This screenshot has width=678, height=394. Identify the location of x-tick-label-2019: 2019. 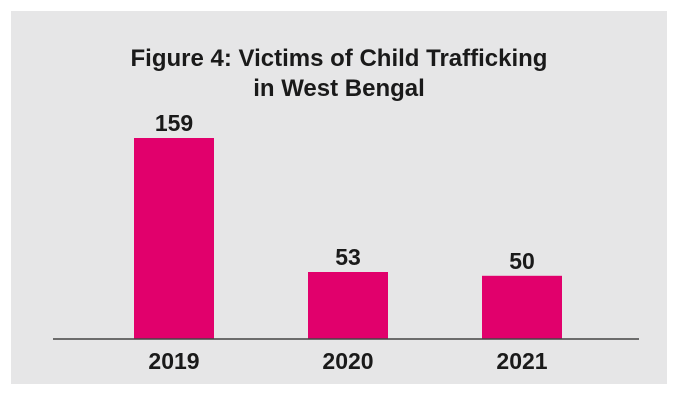
(173, 361).